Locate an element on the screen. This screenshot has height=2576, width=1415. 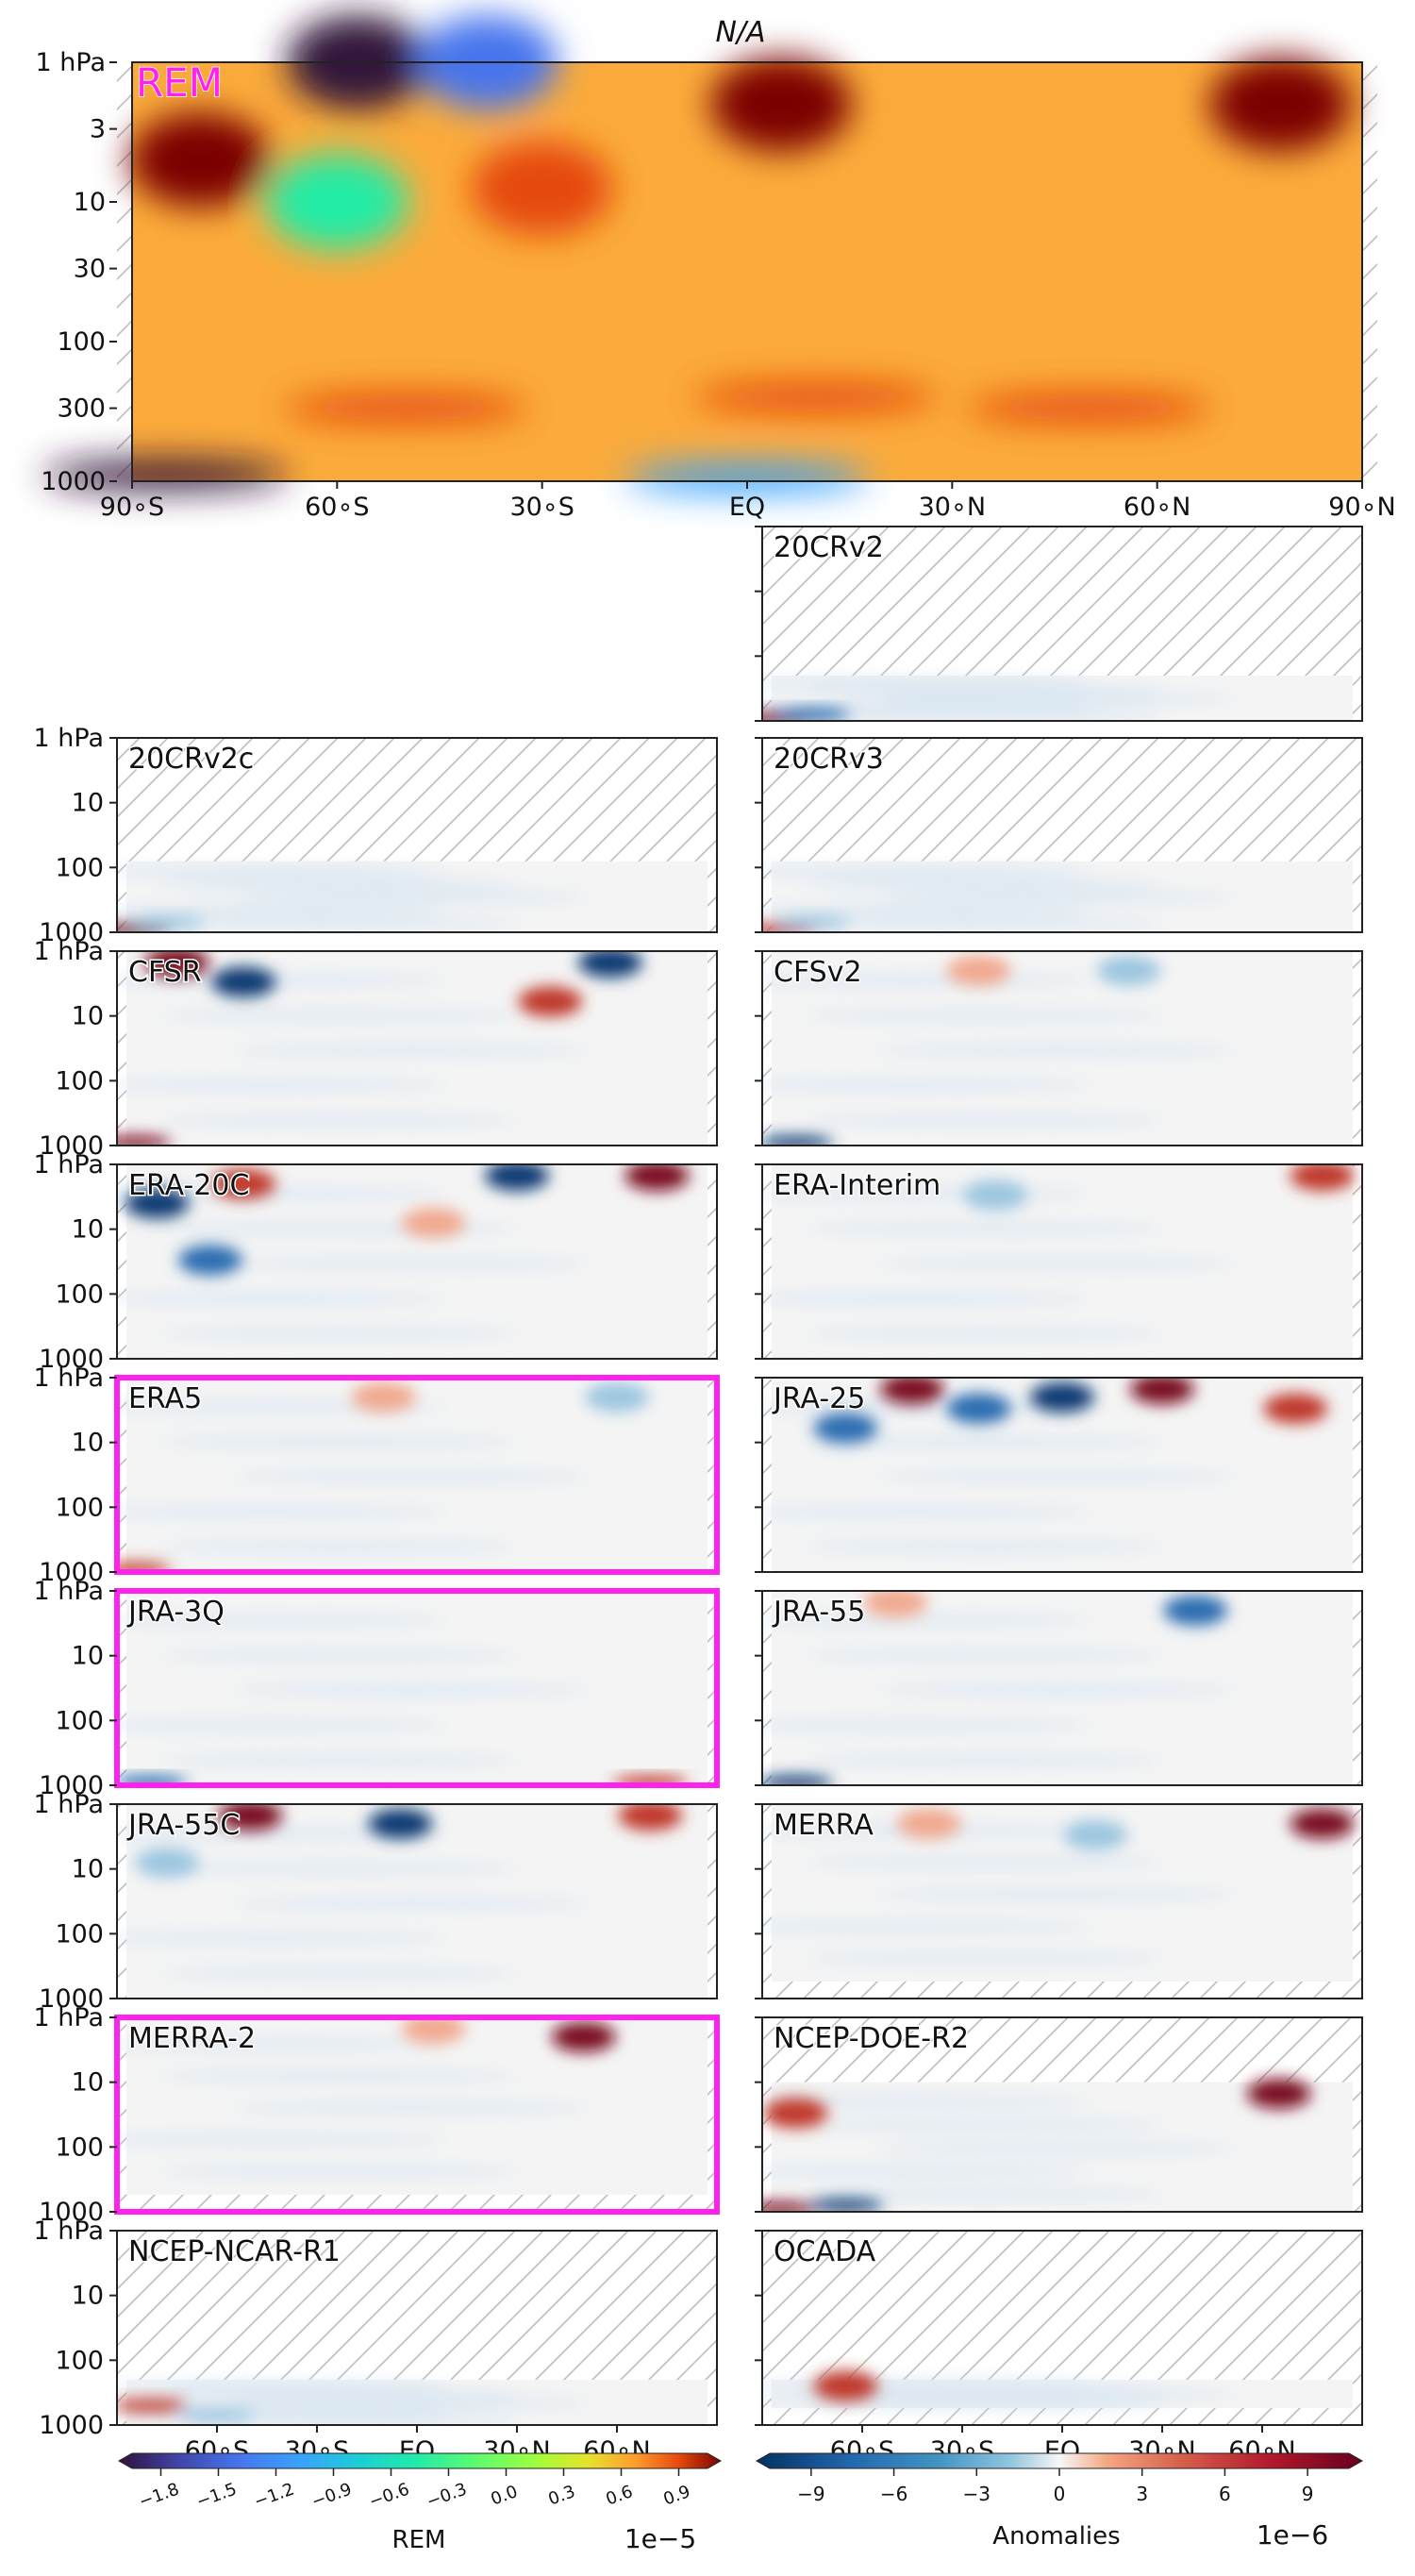
panel-cfsv2: CFSv2 is located at coordinates (1059, 1048).